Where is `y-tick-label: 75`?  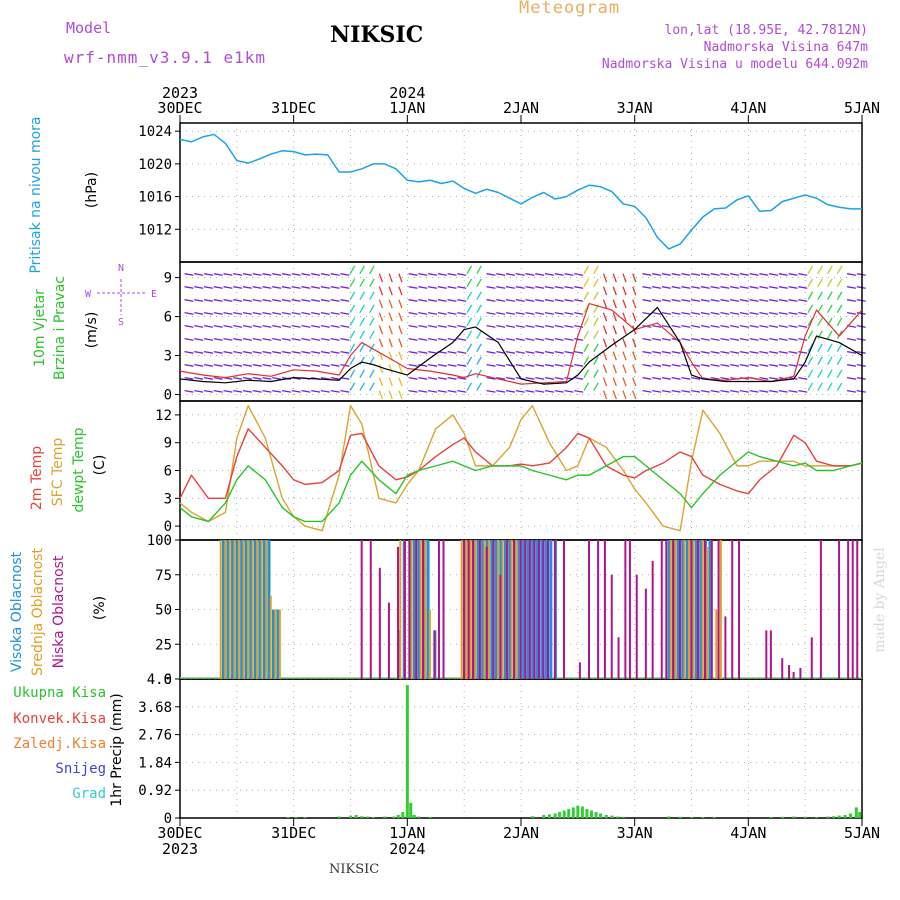
y-tick-label: 75 is located at coordinates (163, 576).